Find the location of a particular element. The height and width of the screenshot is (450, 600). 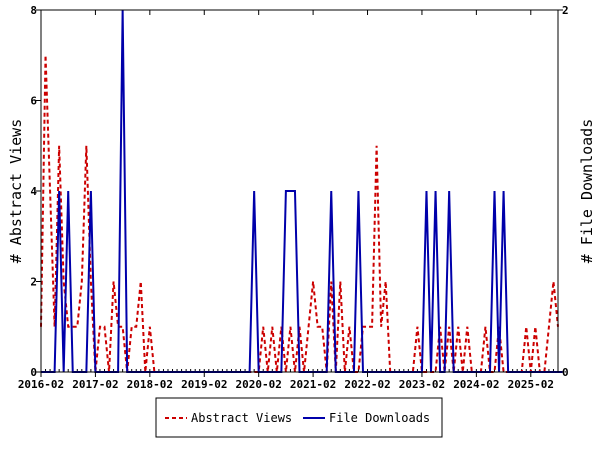

y-tick-label: 0 is located at coordinates (33, 372).